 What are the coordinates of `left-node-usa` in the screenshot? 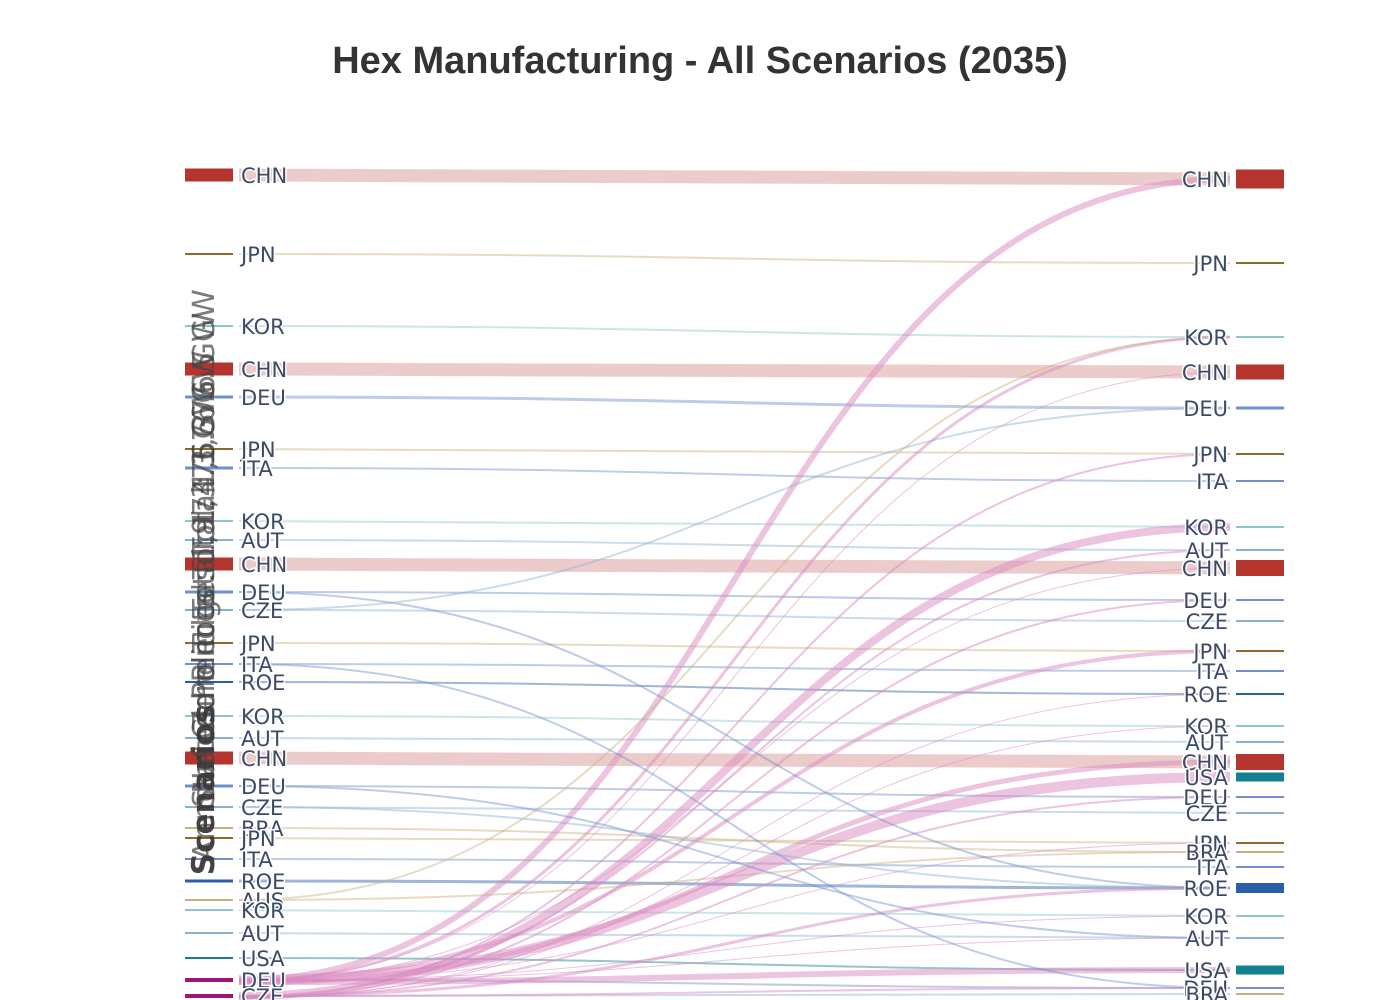 It's located at (209, 958).